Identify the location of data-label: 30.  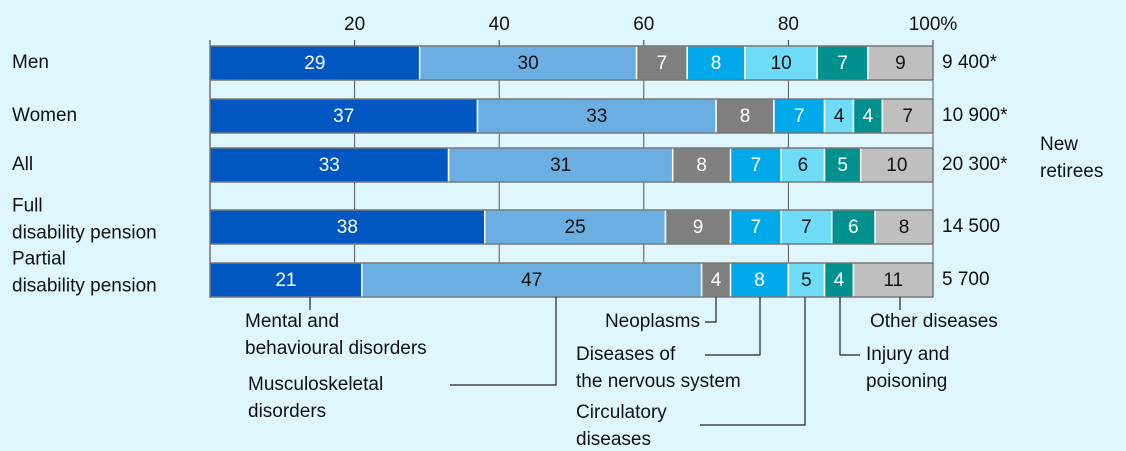
(528, 63).